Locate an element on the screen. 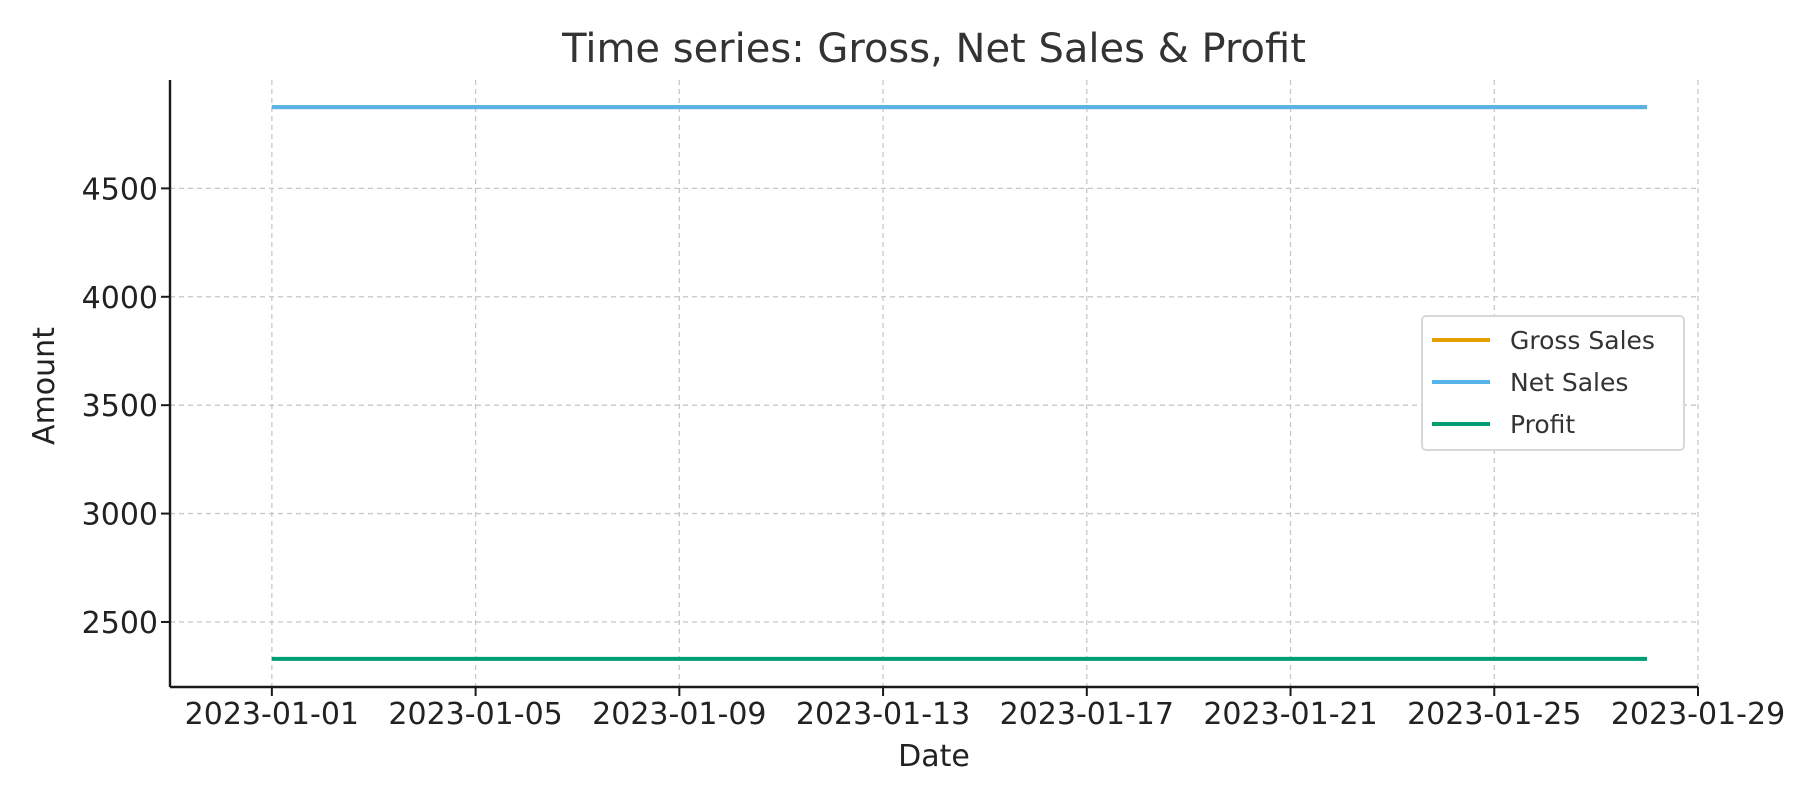 The width and height of the screenshot is (1800, 800). y-tick-label: 4000 is located at coordinates (120, 298).